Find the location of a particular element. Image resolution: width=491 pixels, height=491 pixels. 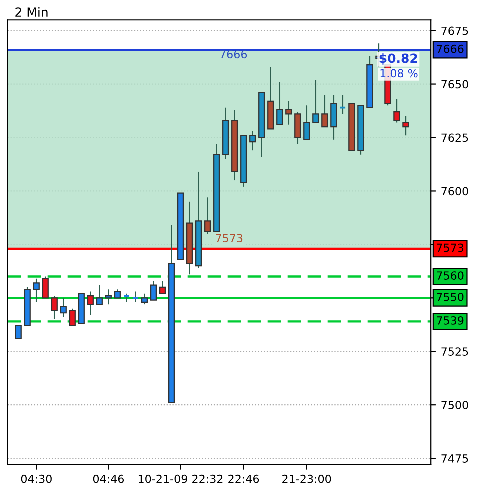

x-tick-label: 21-23:00 is located at coordinates (307, 479).